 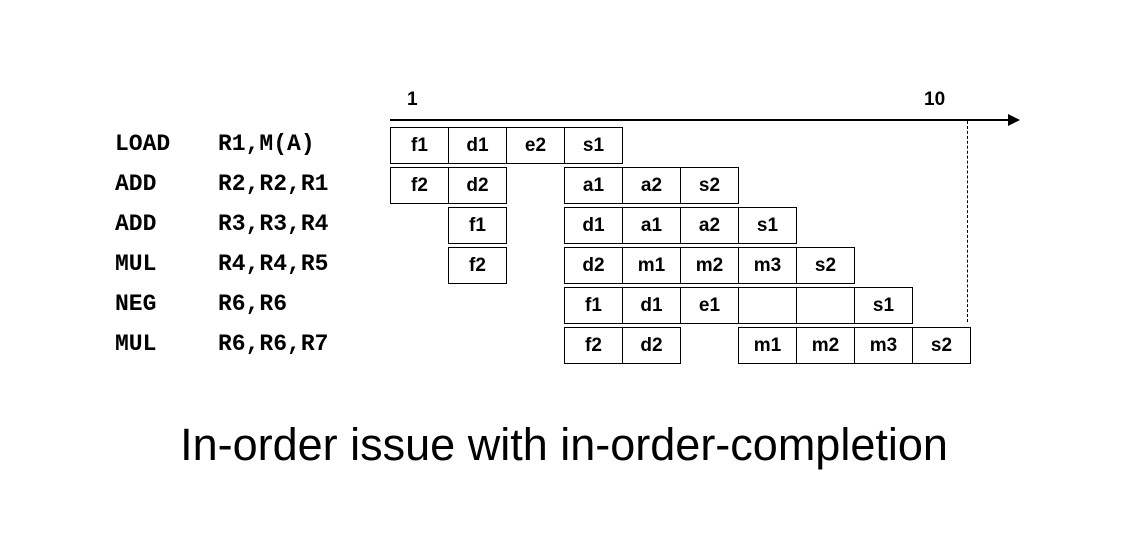 I want to click on instruction-operands: R3,R3,R4, so click(x=273, y=224).